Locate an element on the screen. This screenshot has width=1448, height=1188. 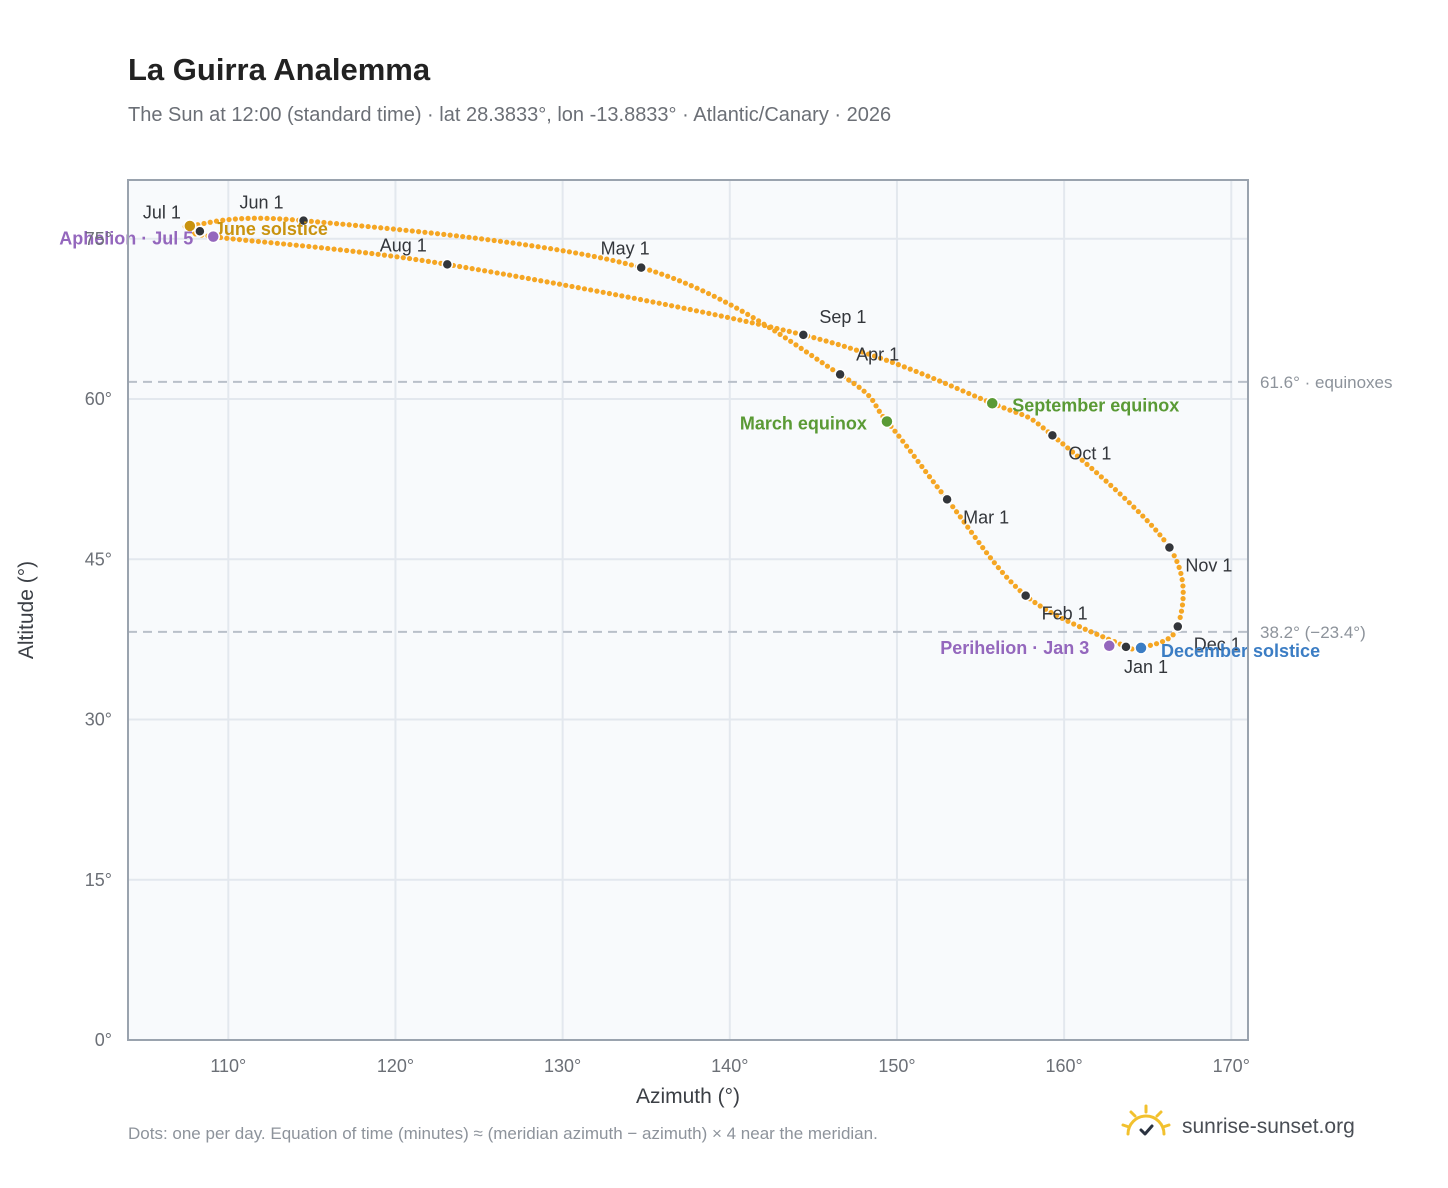
brand-logo: sunrise-sunset.org is located at coordinates (1237, 1126).